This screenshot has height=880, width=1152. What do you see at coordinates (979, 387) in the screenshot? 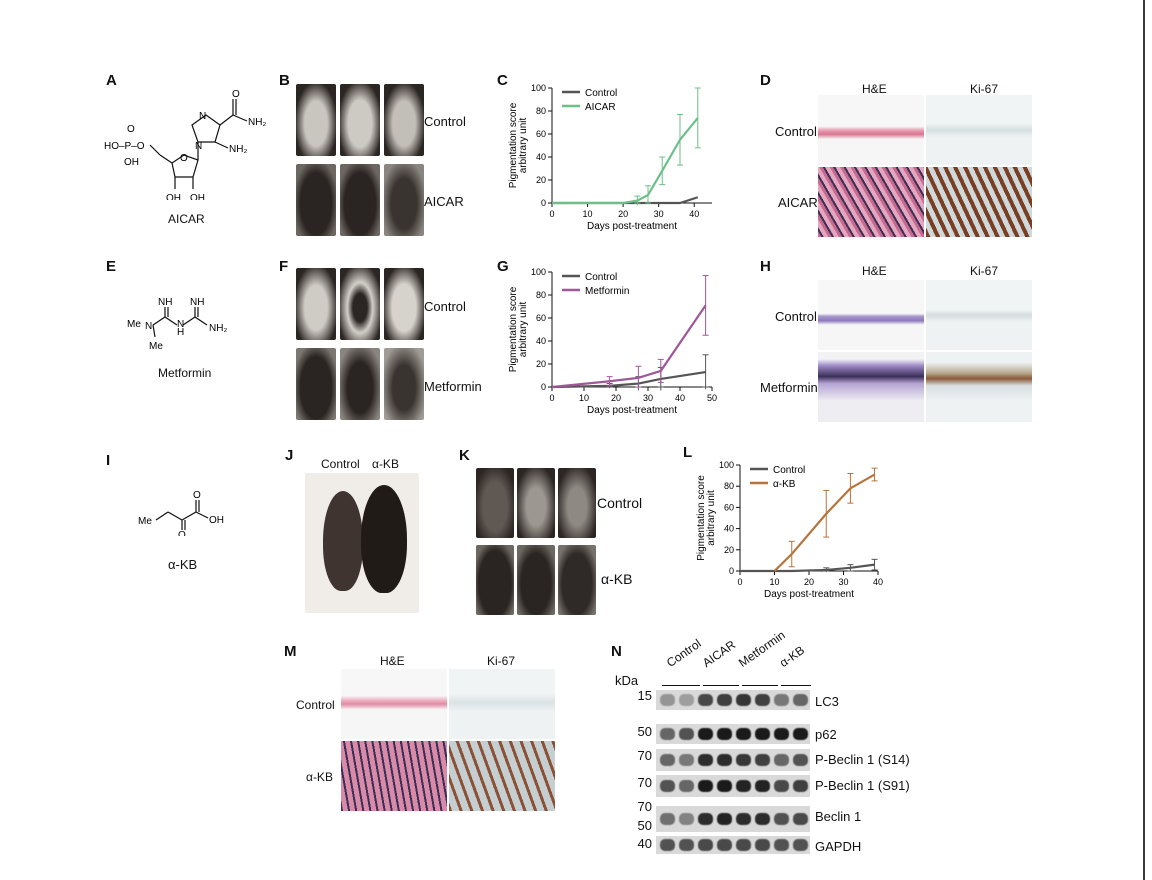
I see `histology-h-ki67-metformin` at bounding box center [979, 387].